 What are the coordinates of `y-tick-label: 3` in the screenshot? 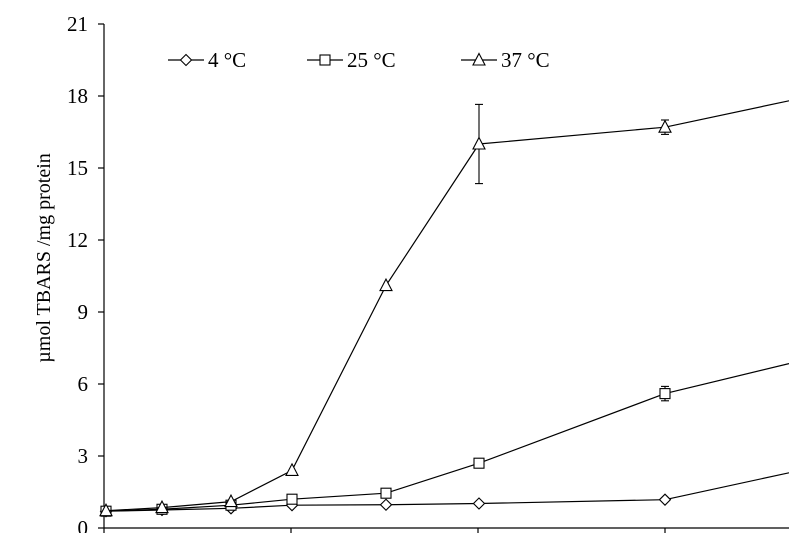 It's located at (83, 456).